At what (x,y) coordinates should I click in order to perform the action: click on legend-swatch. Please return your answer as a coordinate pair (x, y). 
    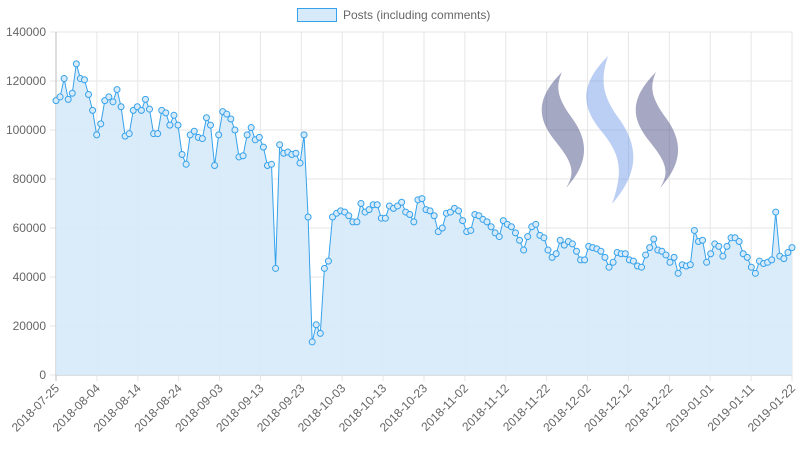
    Looking at the image, I should click on (317, 15).